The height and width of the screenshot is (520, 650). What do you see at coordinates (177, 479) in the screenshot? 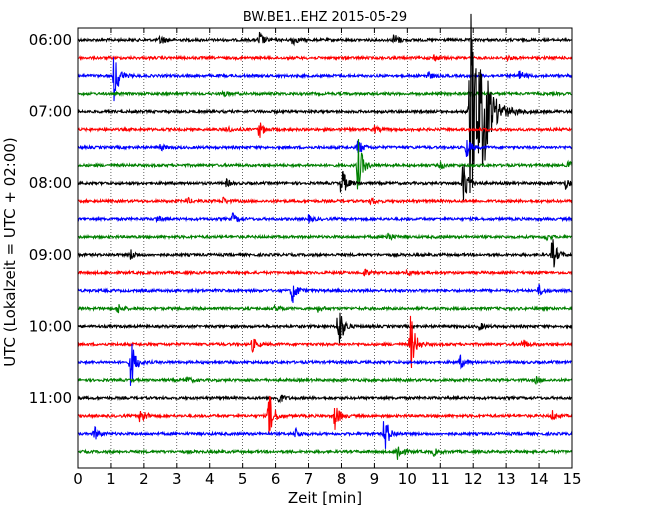
I see `x-tick-label: 3` at bounding box center [177, 479].